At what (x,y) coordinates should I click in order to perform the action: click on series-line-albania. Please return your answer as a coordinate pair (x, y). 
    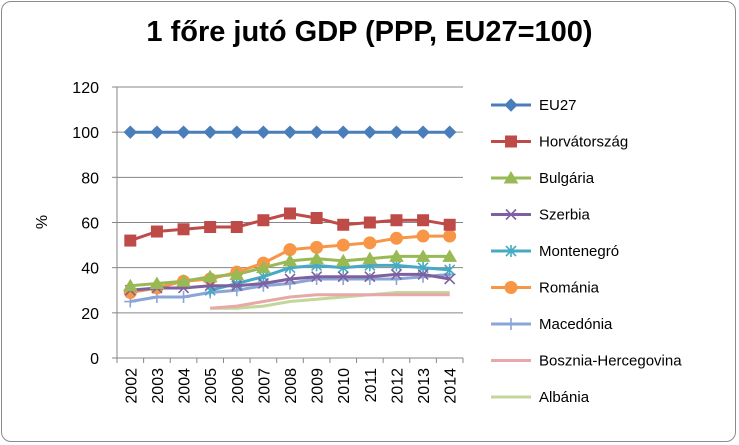
    Looking at the image, I should click on (330, 300).